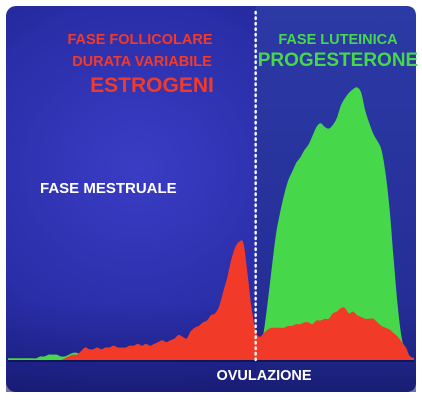 The image size is (422, 411). What do you see at coordinates (338, 40) in the screenshot?
I see `annotation-luteal-phase: FASE LUTEINICA` at bounding box center [338, 40].